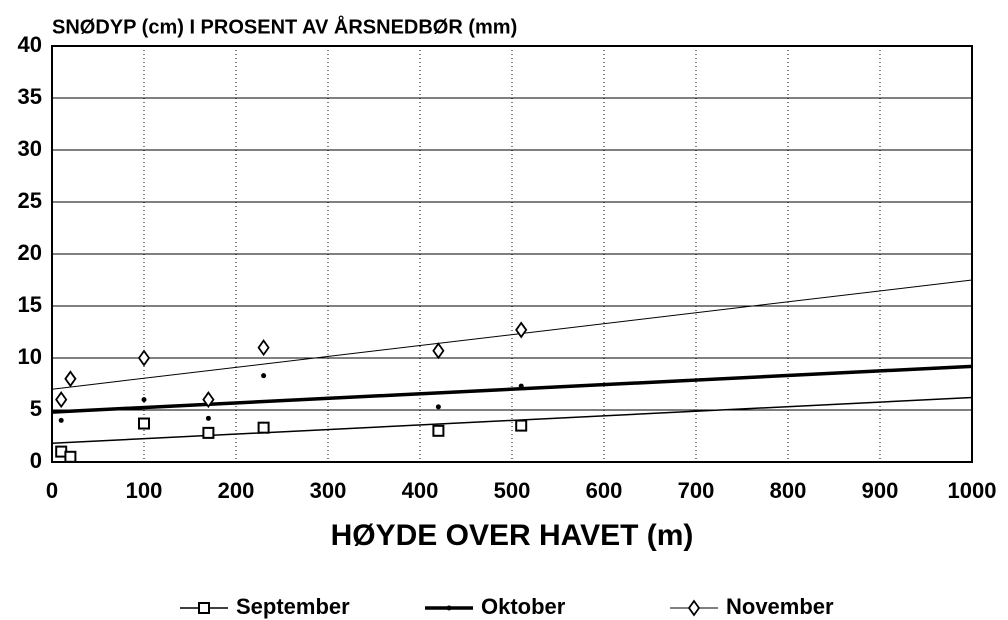 This screenshot has height=620, width=1008. I want to click on x-tick-label: 300, so click(328, 490).